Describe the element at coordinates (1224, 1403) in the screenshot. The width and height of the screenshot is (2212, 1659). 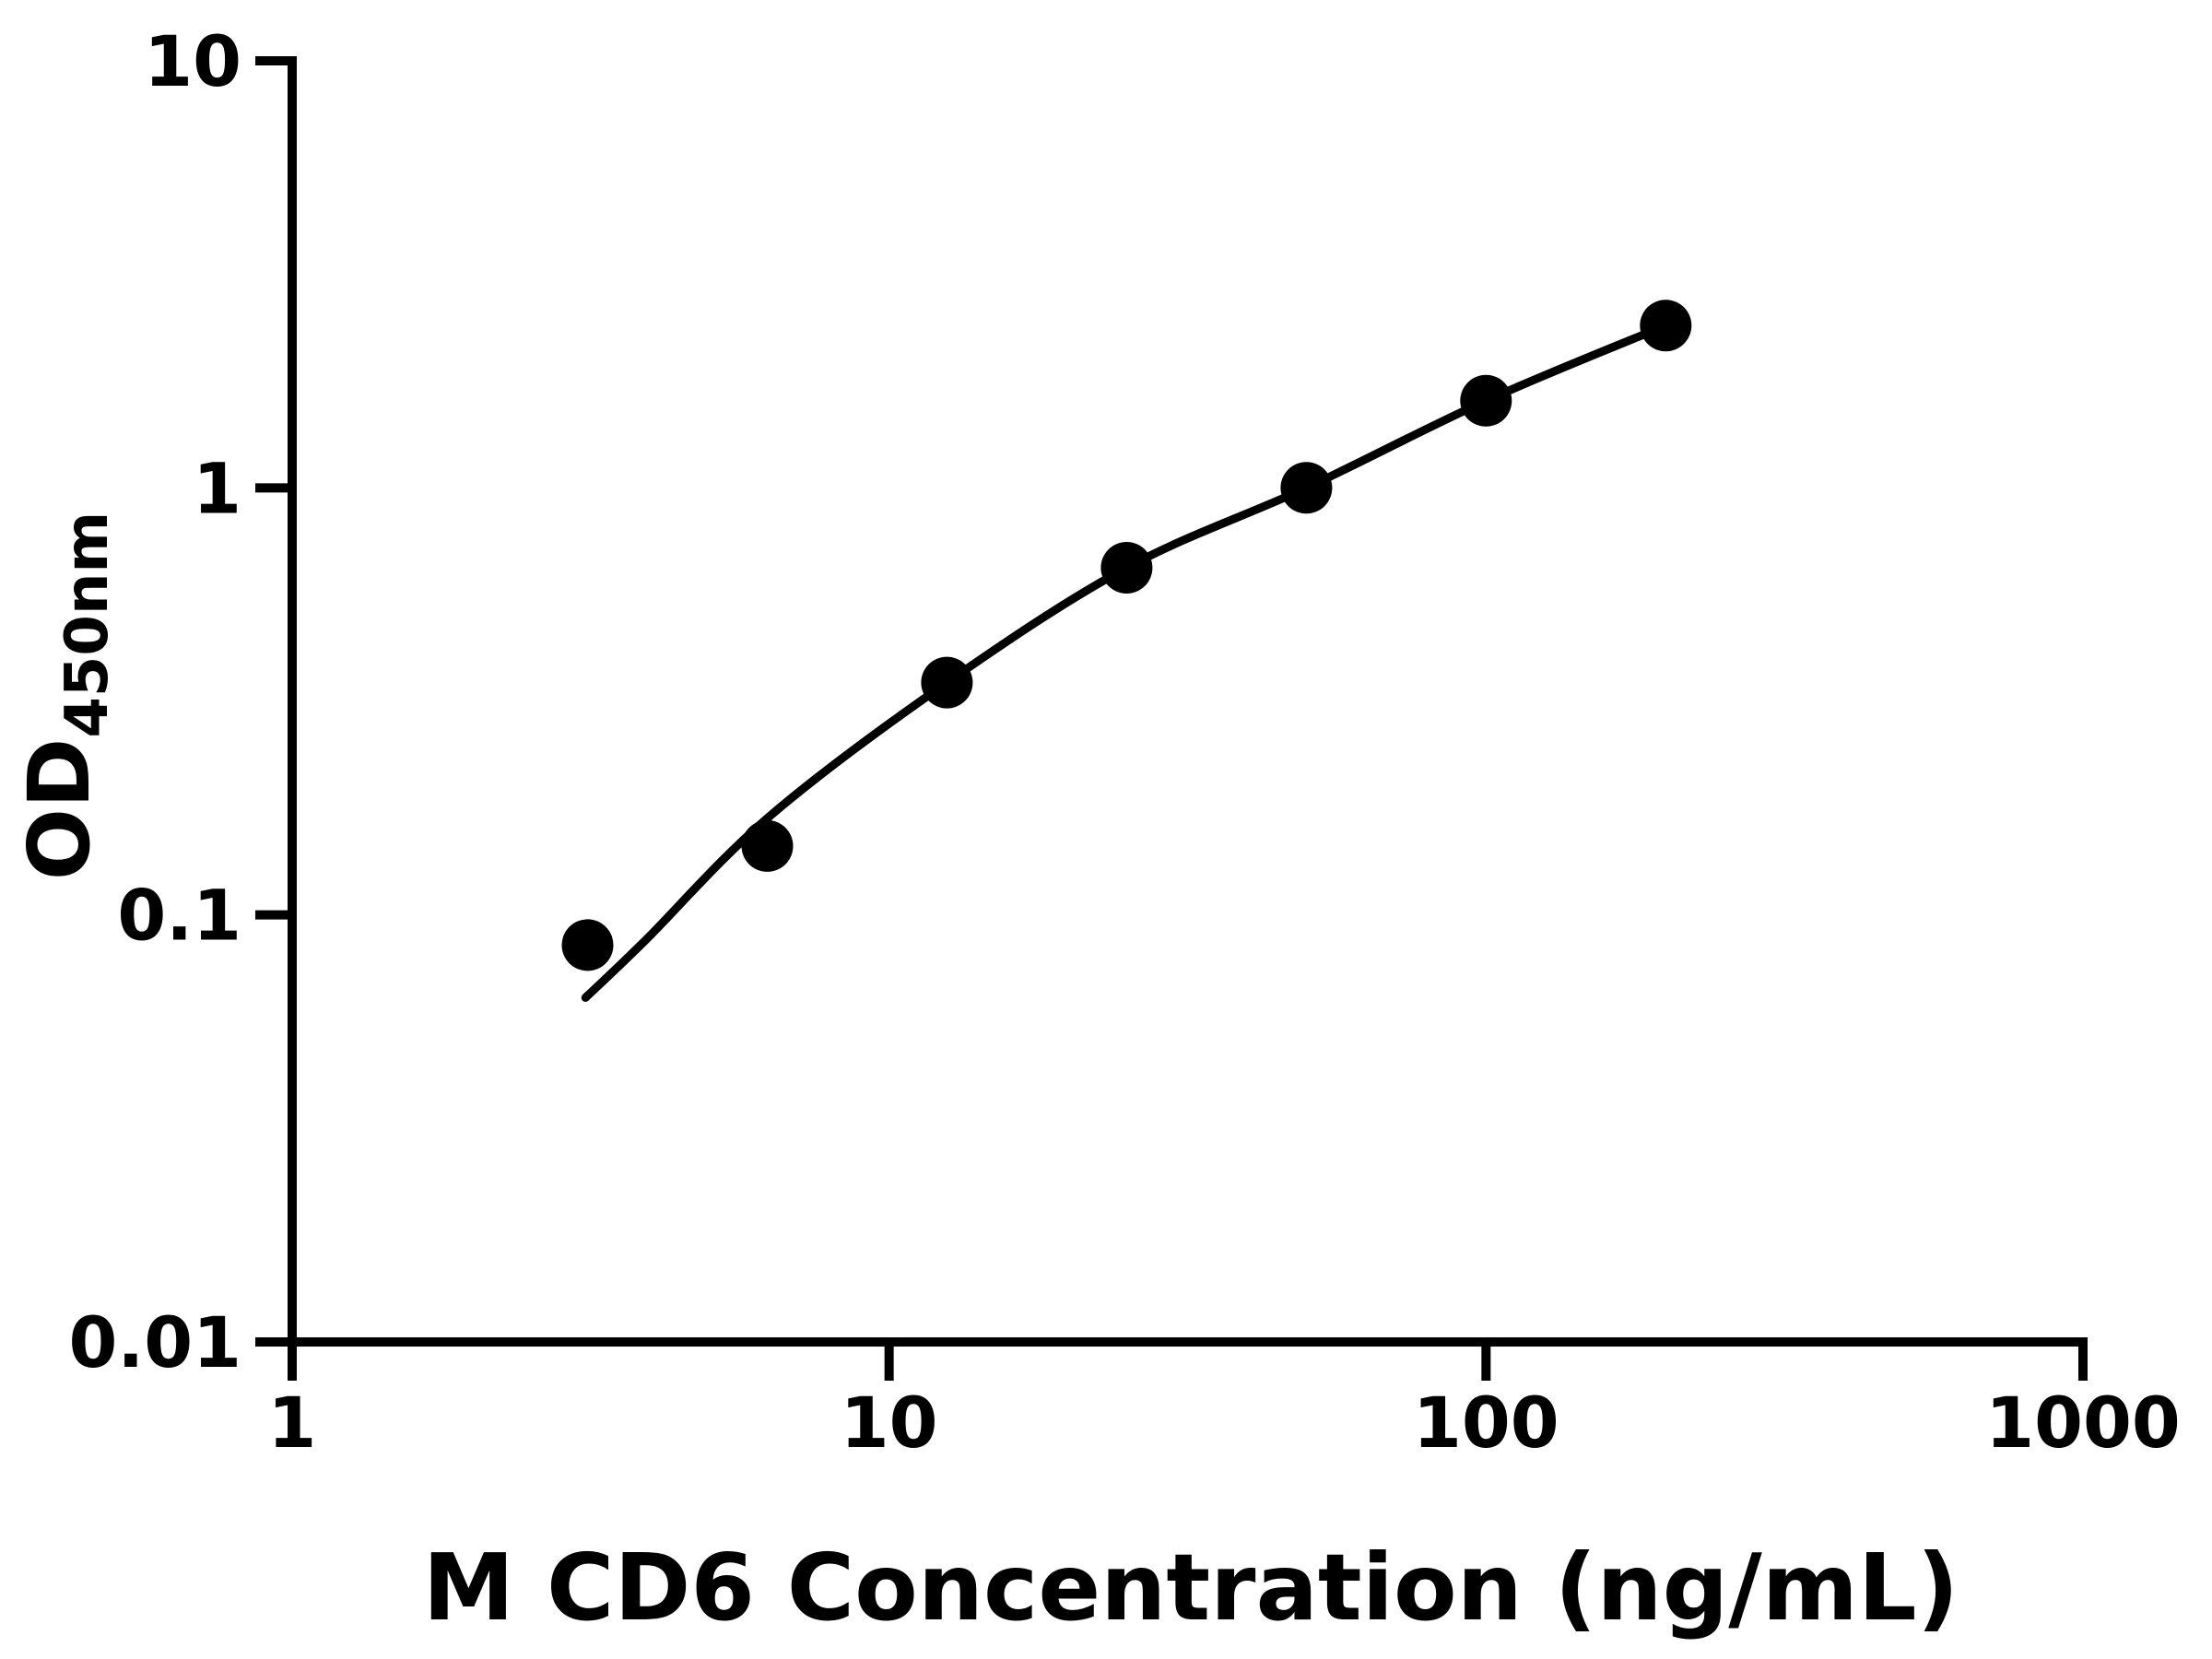
I see `x-axis-ticks: 1 10 100 1000` at that location.